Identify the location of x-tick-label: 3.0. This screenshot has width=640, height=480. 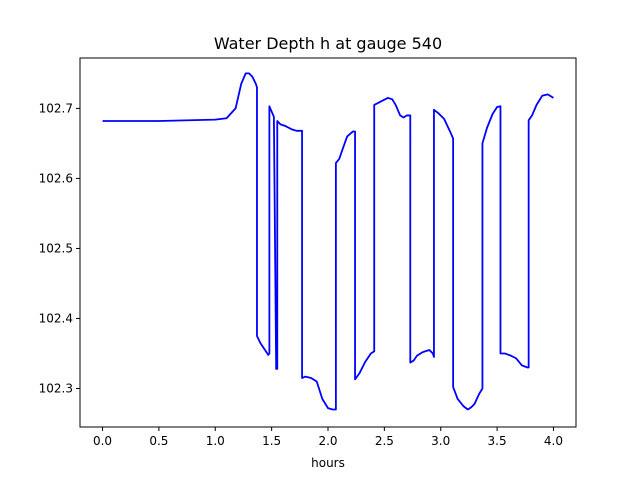
(440, 441).